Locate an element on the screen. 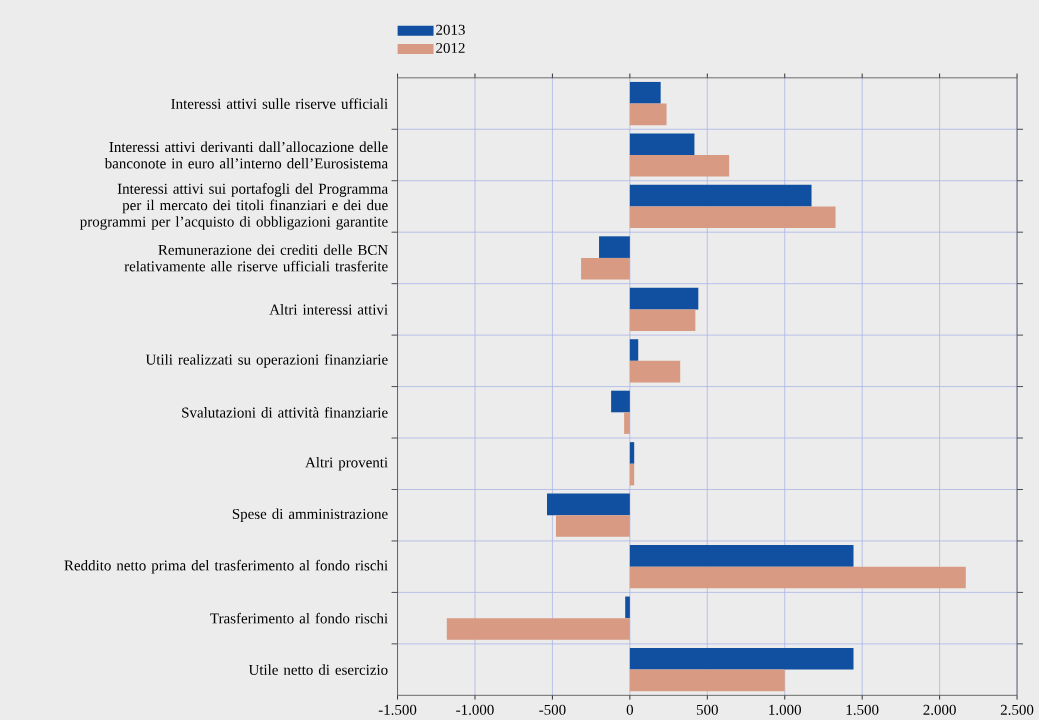 This screenshot has width=1039, height=720. y-tick-label: Utile netto di esercizio is located at coordinates (318, 669).